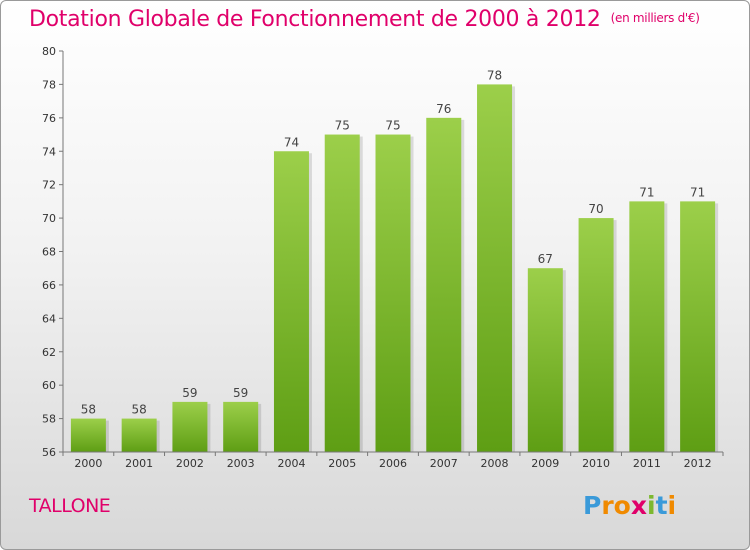  Describe the element at coordinates (88, 463) in the screenshot. I see `x-tick-label: 2000` at that location.